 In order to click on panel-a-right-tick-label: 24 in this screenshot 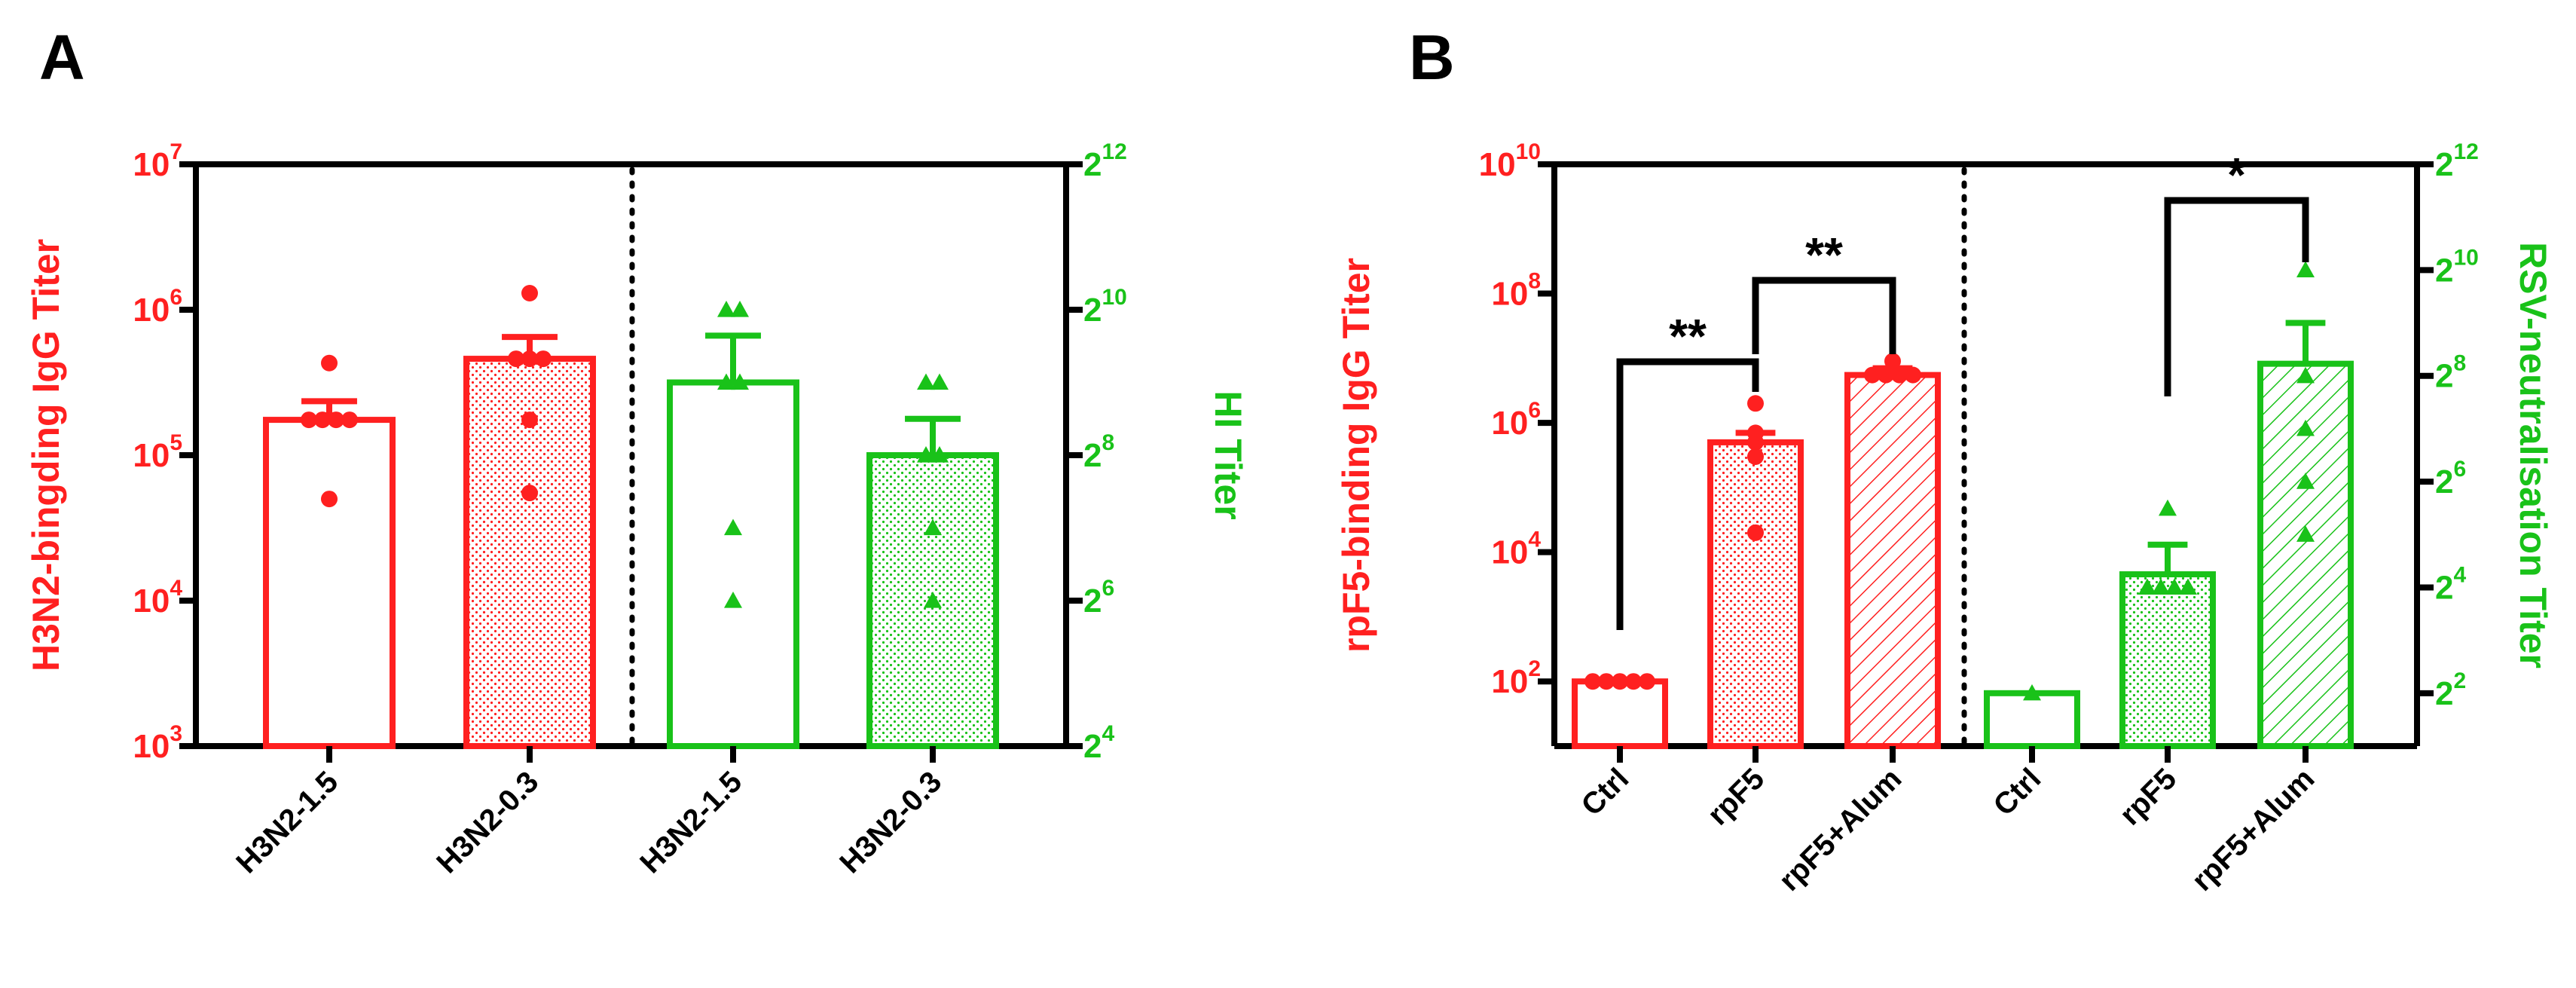, I will do `click(1098, 743)`.